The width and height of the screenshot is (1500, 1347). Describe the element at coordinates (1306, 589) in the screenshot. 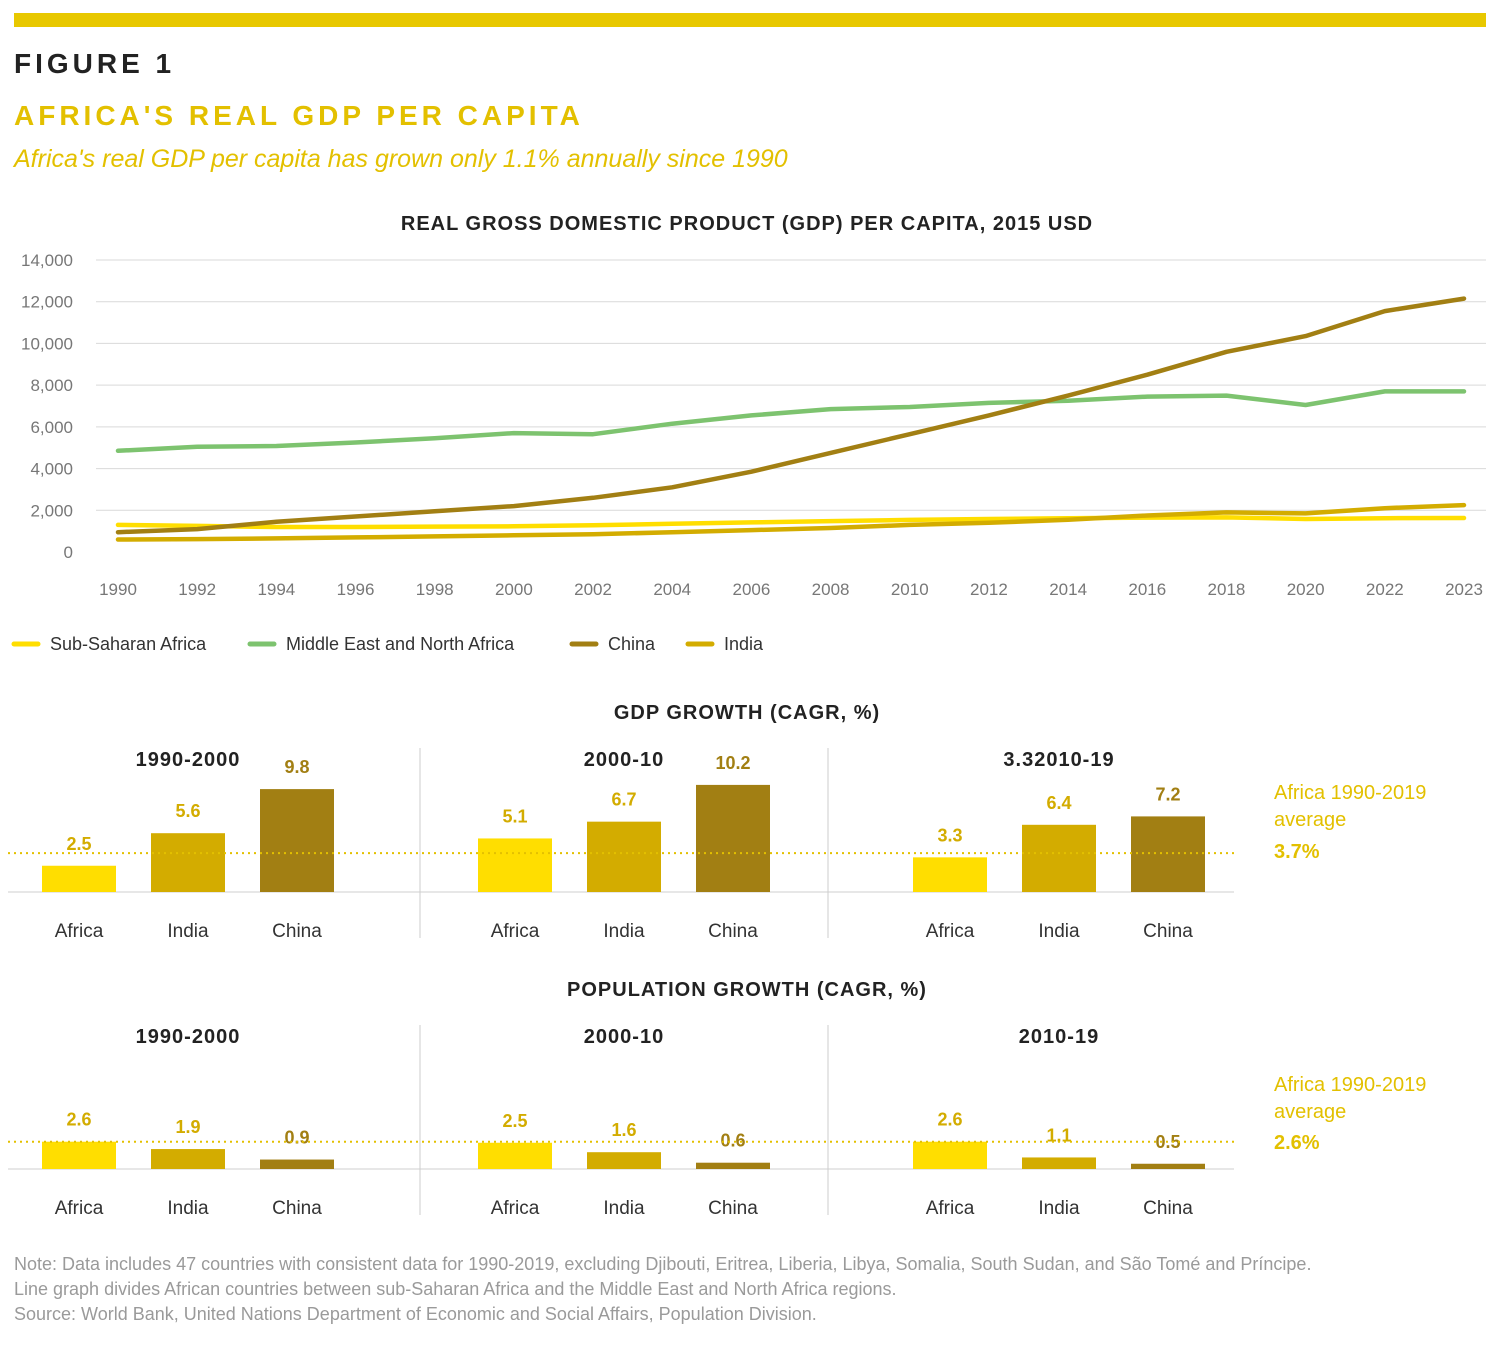

I see `x-tick-label: 2020` at that location.